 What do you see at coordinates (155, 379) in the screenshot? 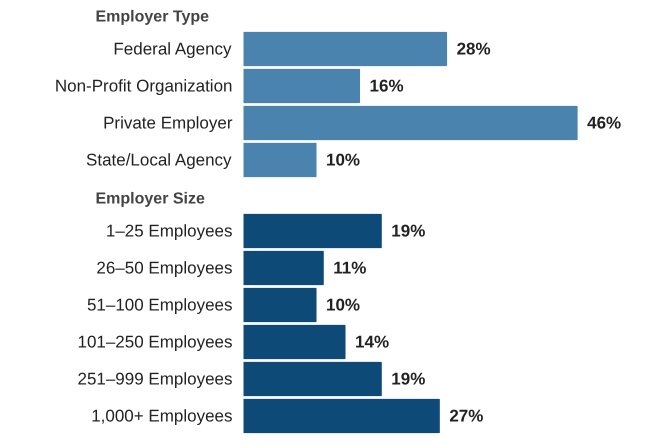
I see `y-tick-label: 251–999 Employees` at bounding box center [155, 379].